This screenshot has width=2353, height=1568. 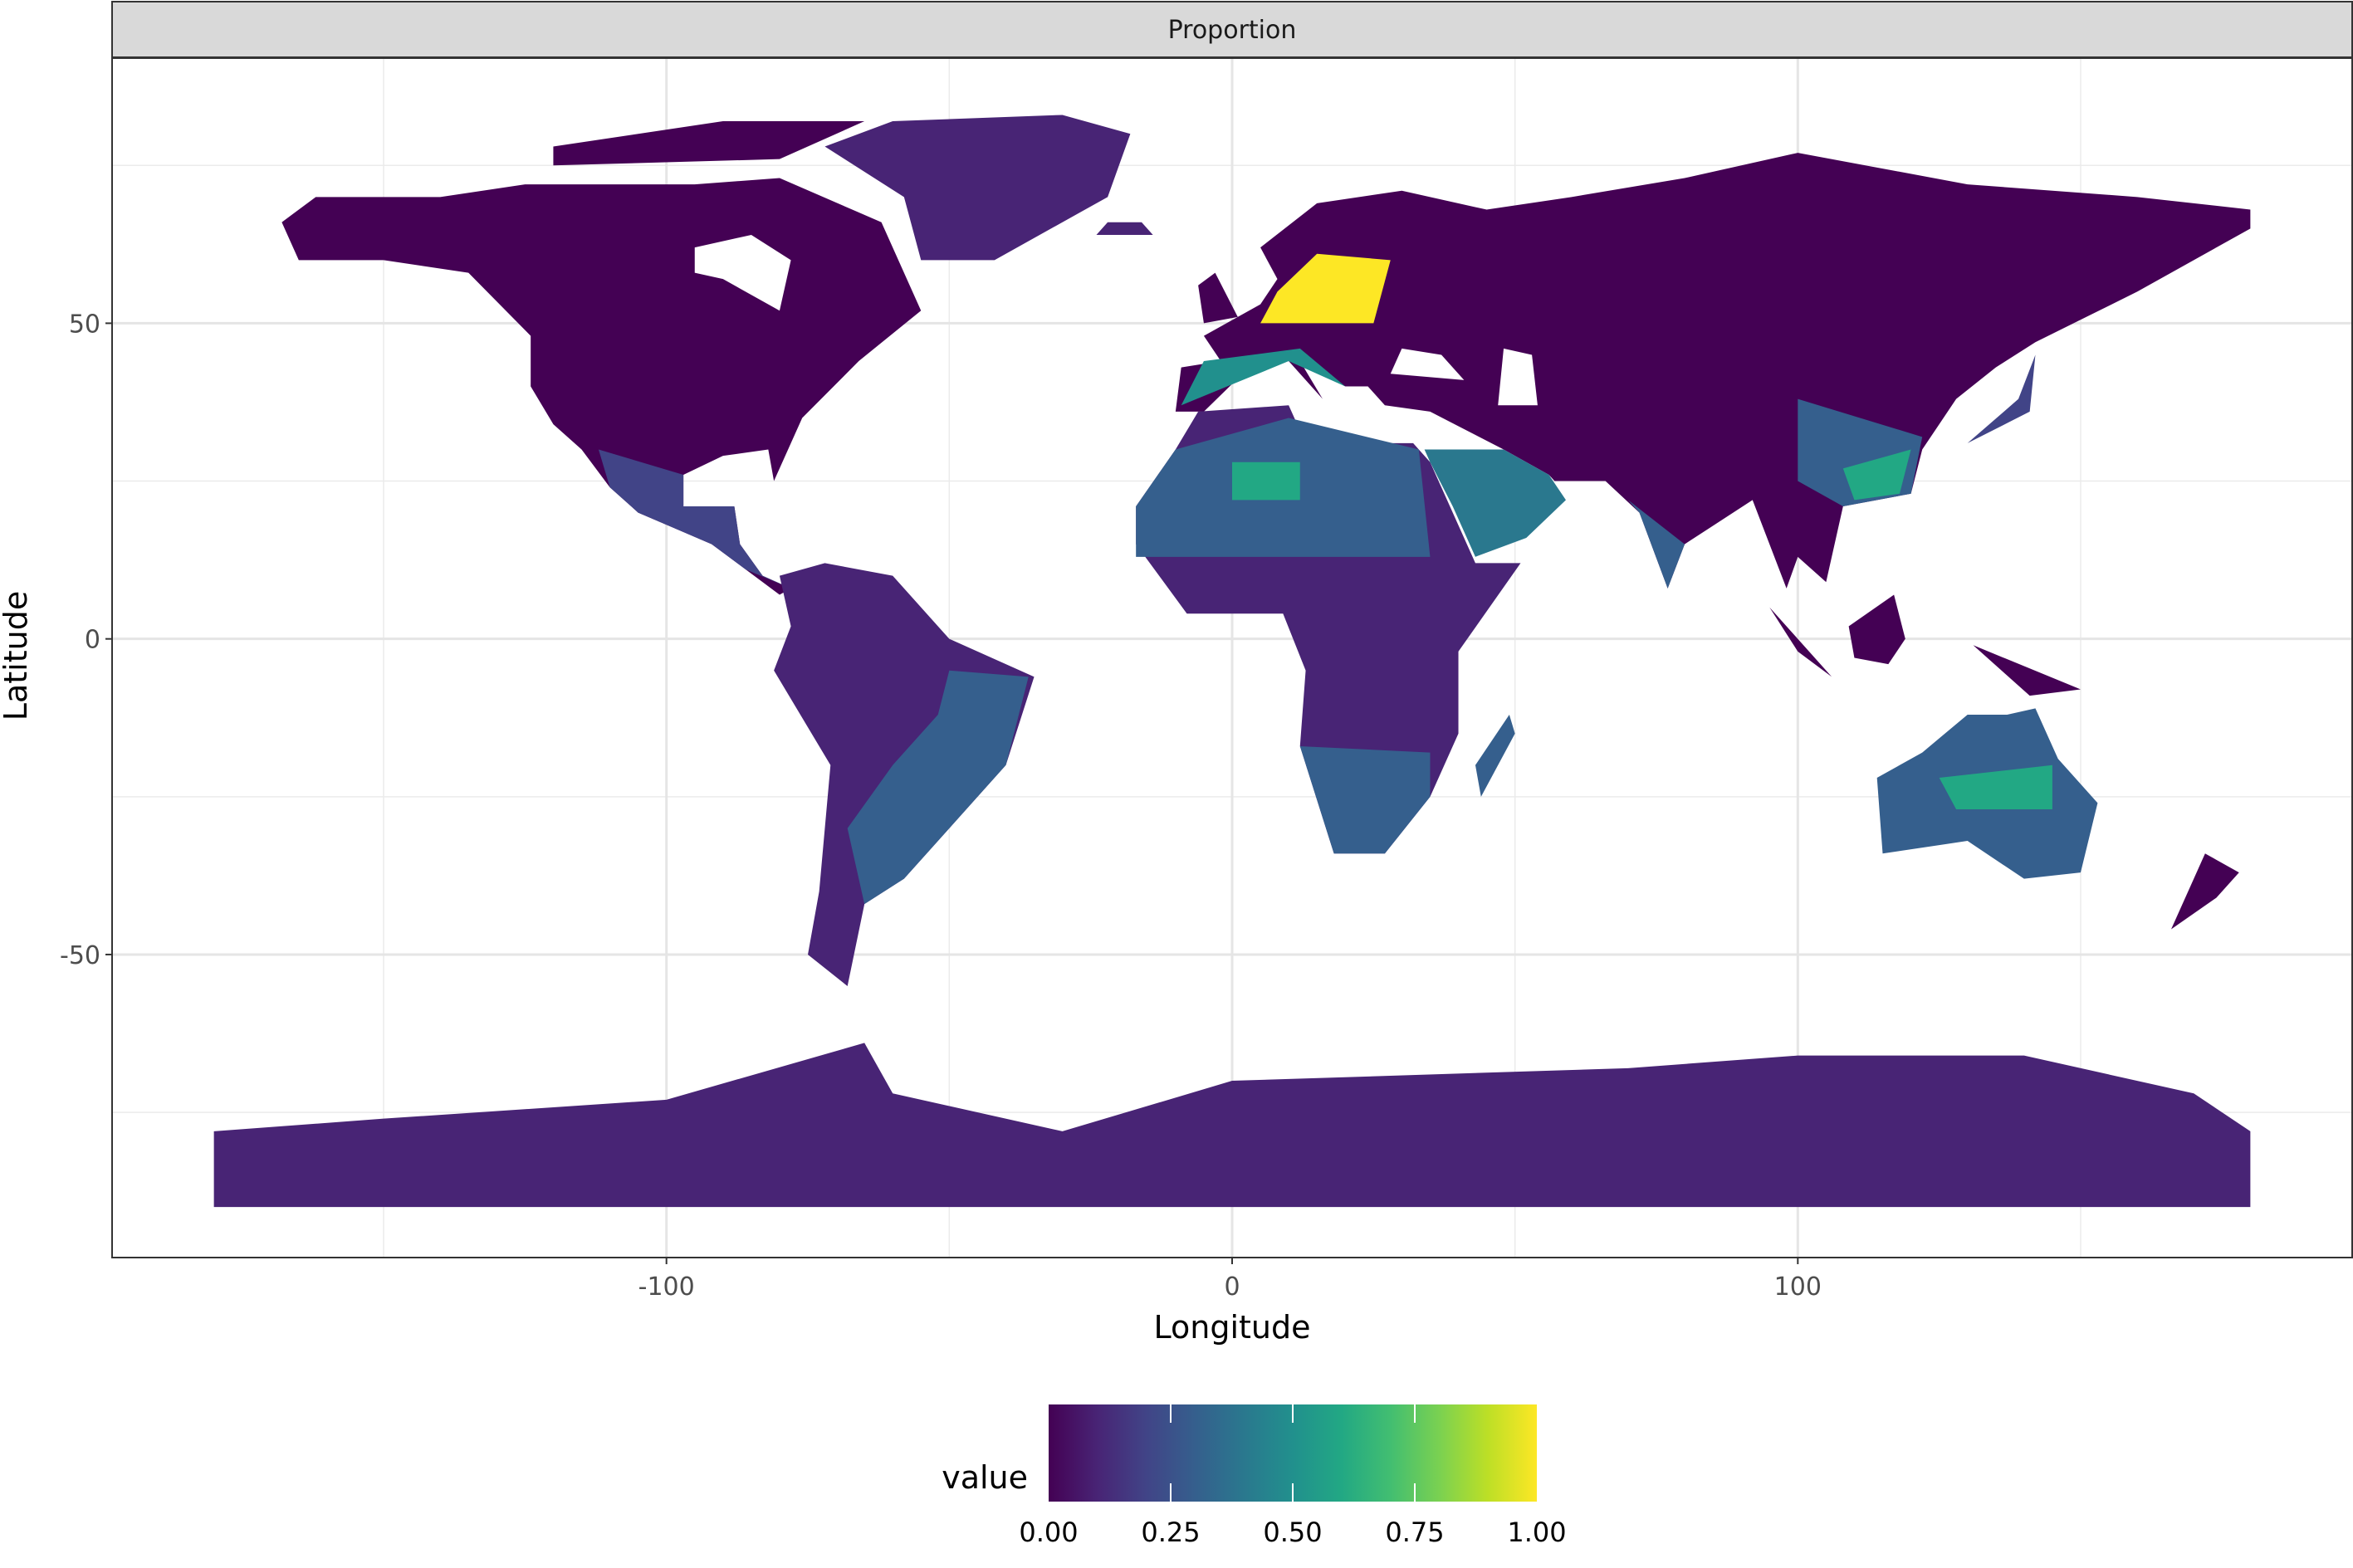 What do you see at coordinates (1255, 1476) in the screenshot?
I see `colorbar-legend: value 0.00 0.25 0.50 0.75 1.00` at bounding box center [1255, 1476].